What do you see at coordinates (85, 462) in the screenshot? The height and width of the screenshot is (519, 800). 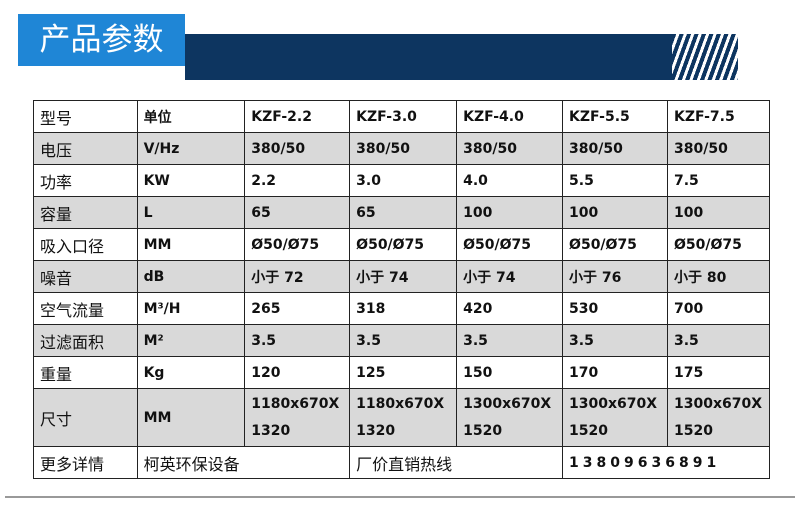 I see `table-cell: 更多详情` at bounding box center [85, 462].